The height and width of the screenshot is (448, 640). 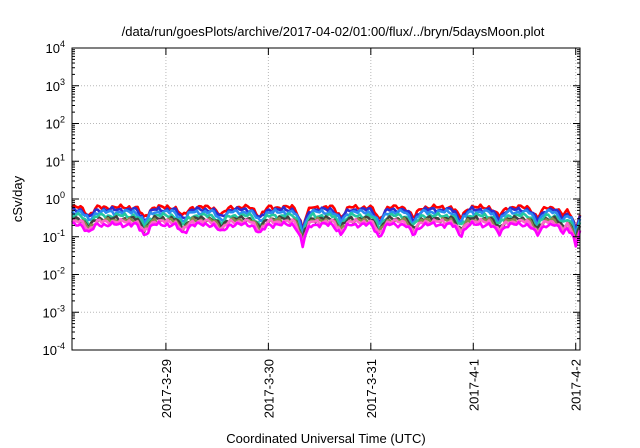 I want to click on y-tick-label: 10⁰, so click(x=55, y=198).